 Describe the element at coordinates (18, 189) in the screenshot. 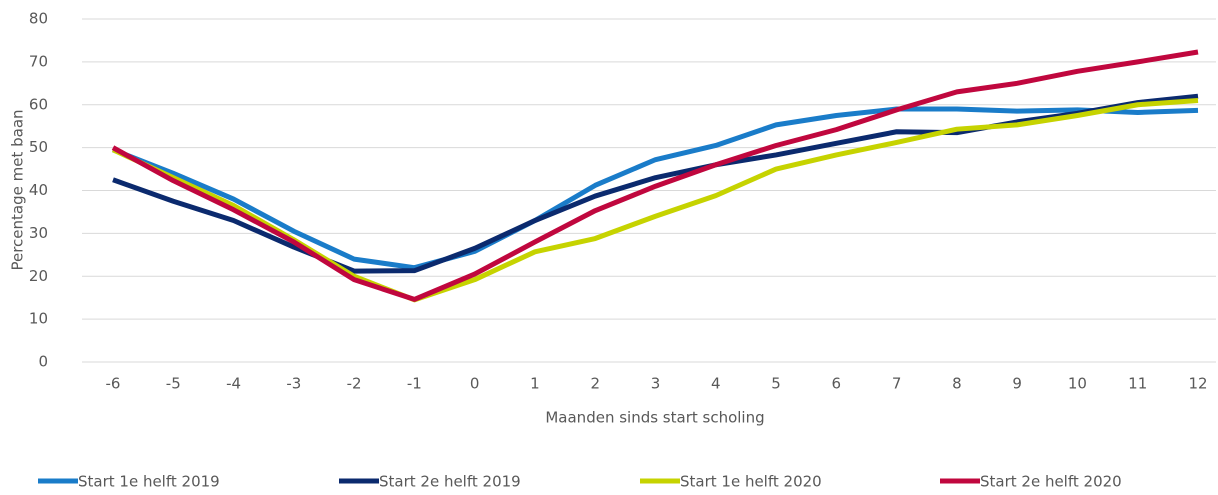

I see `y-axis-label: Percentage met baan` at that location.